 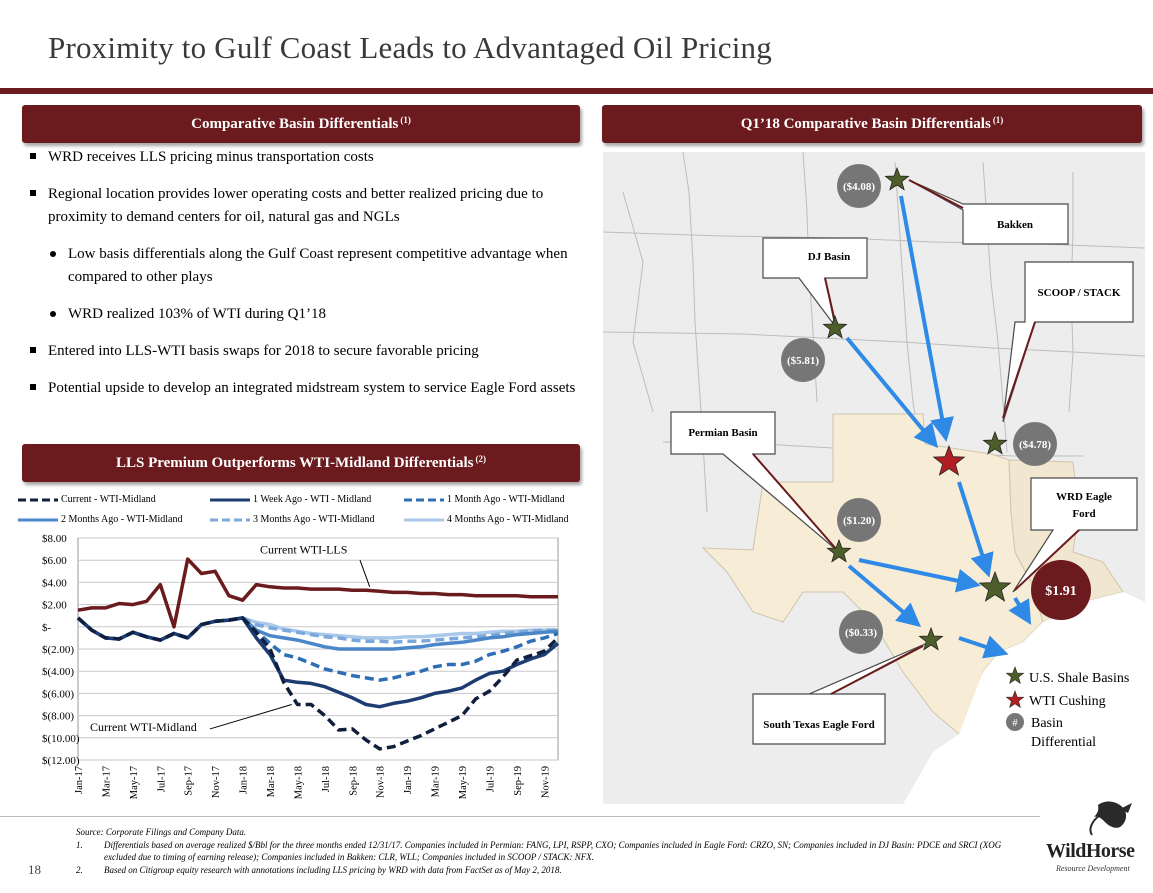 I want to click on footer-divider, so click(x=520, y=816).